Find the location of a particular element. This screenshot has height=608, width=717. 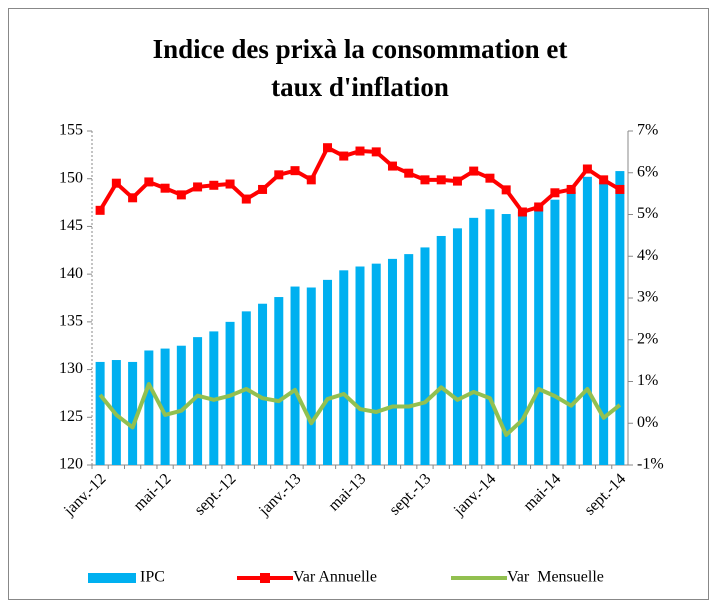

y-tick-label: 140 is located at coordinates (71, 273).